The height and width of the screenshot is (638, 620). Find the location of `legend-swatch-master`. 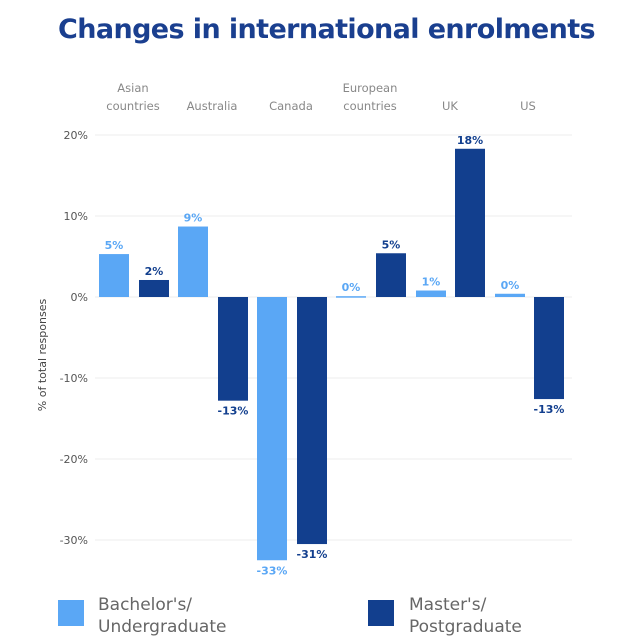

legend-swatch-master is located at coordinates (381, 613).